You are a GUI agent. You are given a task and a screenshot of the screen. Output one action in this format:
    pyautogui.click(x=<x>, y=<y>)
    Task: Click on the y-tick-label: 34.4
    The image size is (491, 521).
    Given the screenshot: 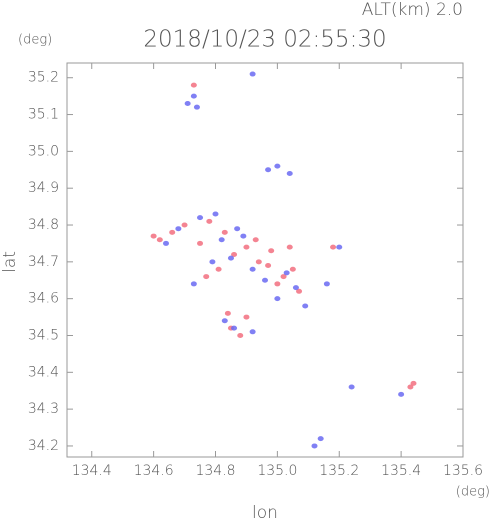 What is the action you would take?
    pyautogui.click(x=43, y=372)
    